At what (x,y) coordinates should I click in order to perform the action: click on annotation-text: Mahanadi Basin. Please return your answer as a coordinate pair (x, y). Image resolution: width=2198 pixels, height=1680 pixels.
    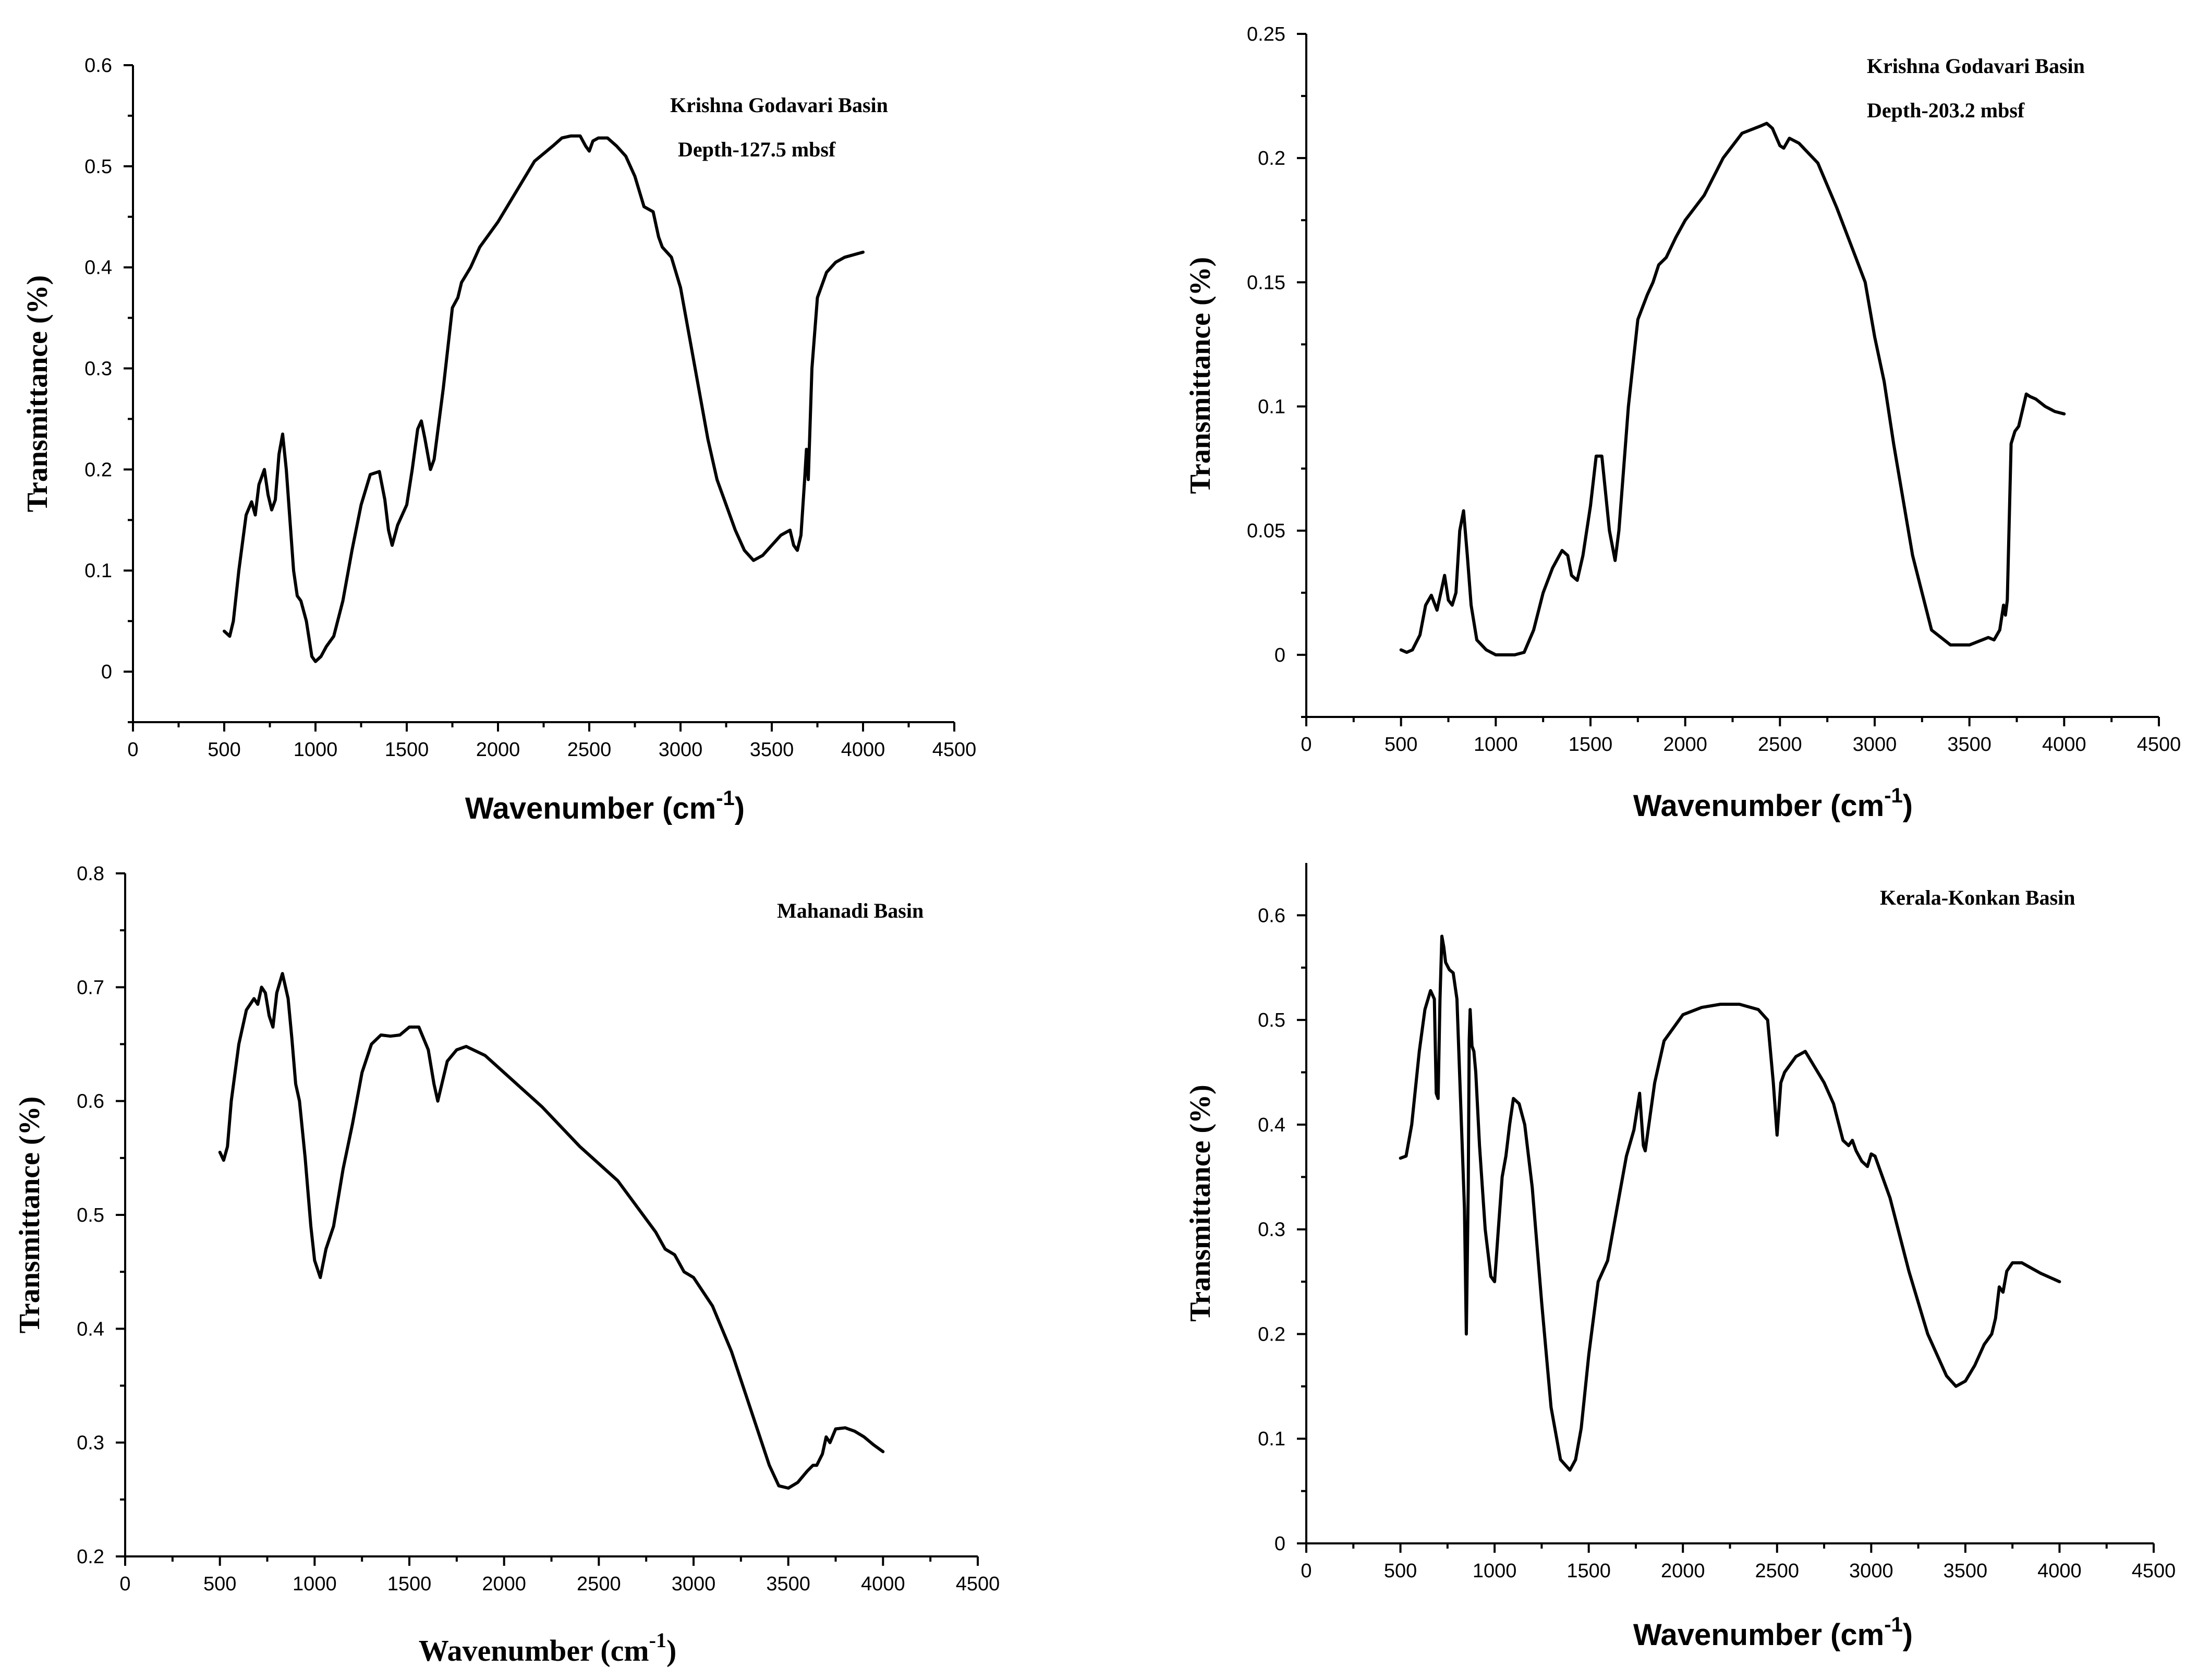
    Looking at the image, I should click on (850, 911).